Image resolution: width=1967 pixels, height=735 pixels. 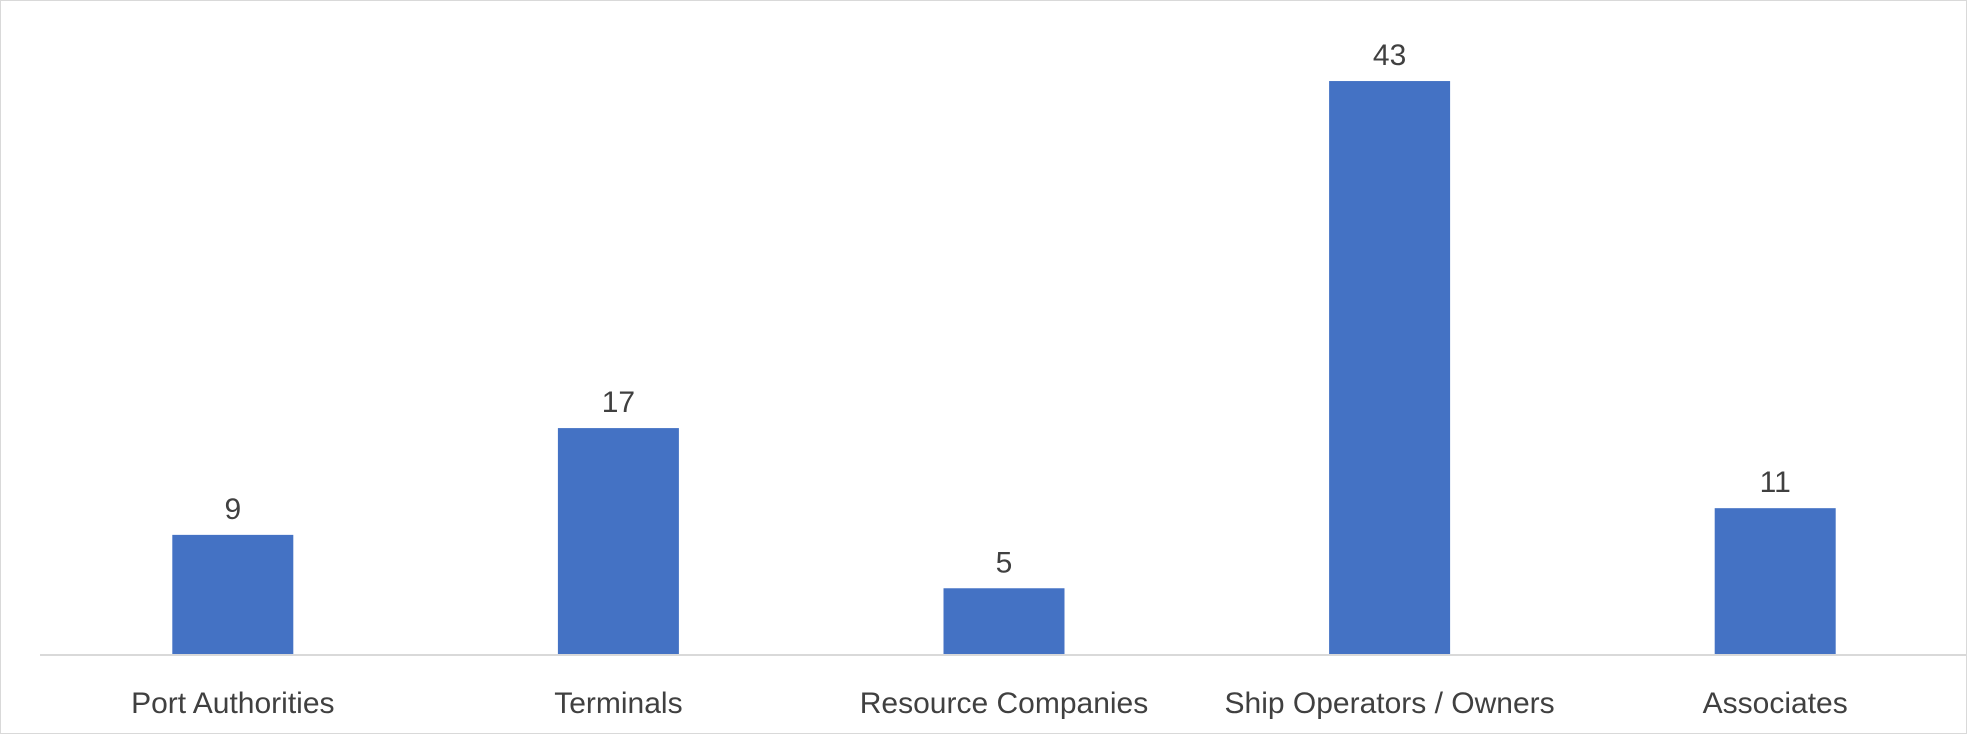 What do you see at coordinates (232, 703) in the screenshot?
I see `category-label: Port Authorities` at bounding box center [232, 703].